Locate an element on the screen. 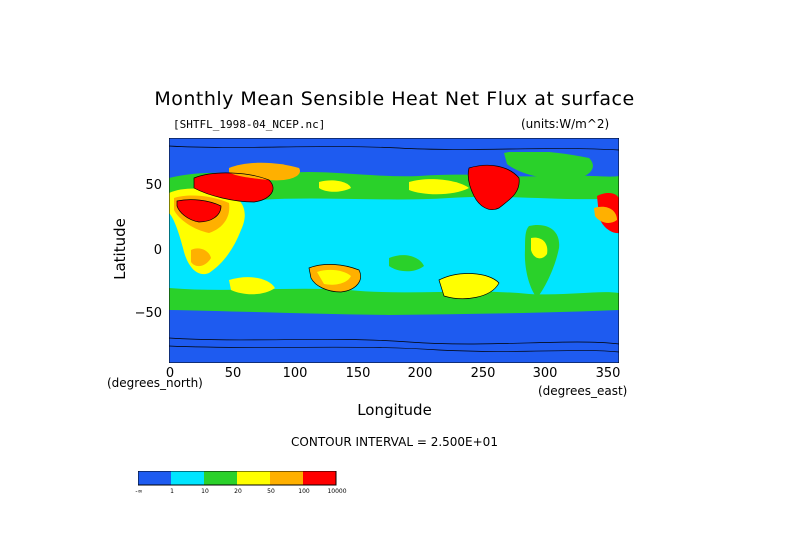 This screenshot has width=789, height=558. x-tick-label: 300 is located at coordinates (545, 373).